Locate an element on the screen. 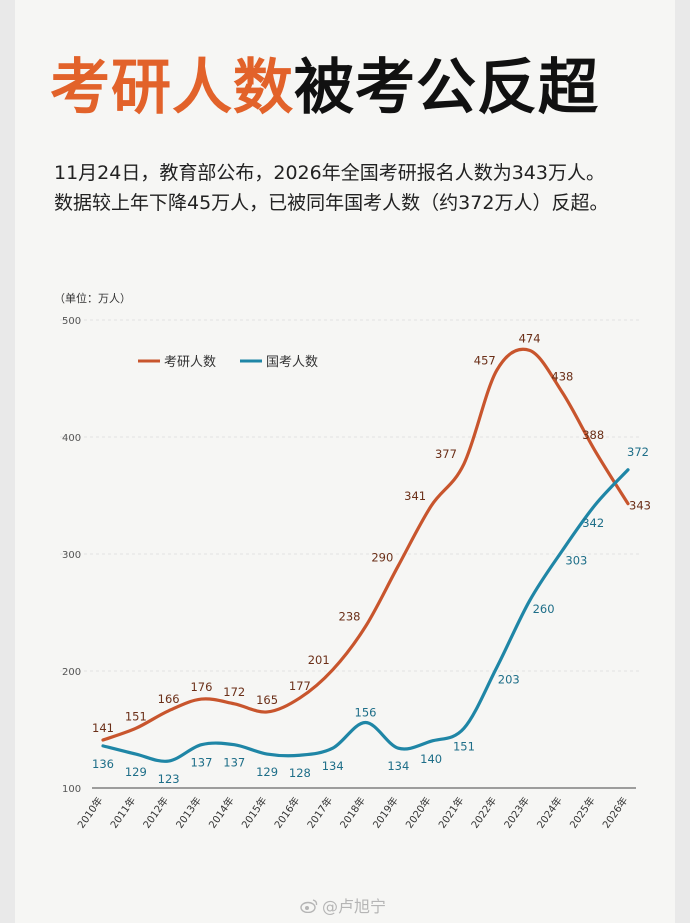  y-unit-label: （单位：万人） is located at coordinates (92, 298).